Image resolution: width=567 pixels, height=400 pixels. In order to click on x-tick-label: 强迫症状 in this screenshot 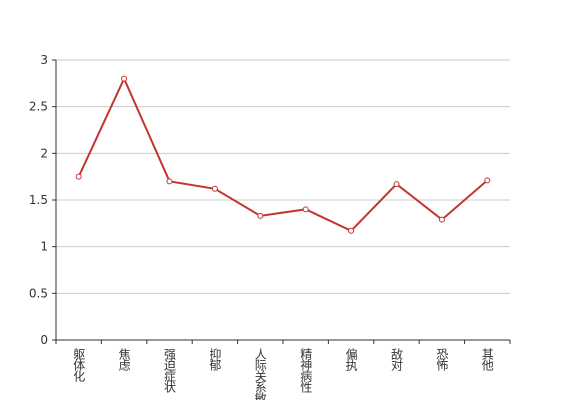, I will do `click(170, 370)`.